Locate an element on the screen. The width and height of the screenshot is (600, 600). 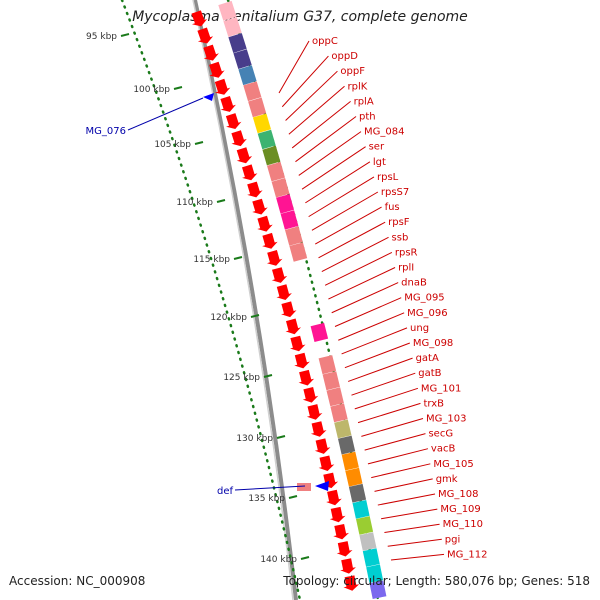
forward-gene-label: MG_110 is located at coordinates (463, 524).